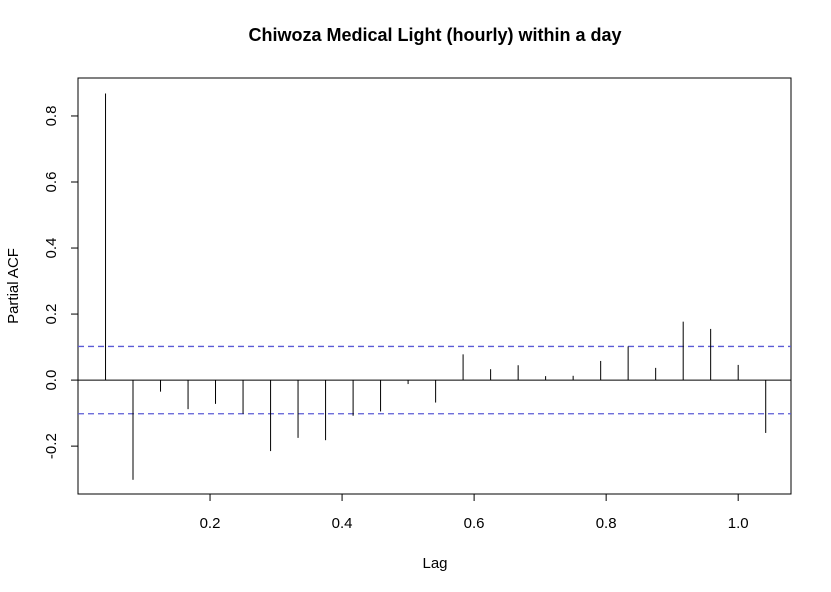 This screenshot has height=592, width=831. Describe the element at coordinates (434, 380) in the screenshot. I see `confidence-bounds` at that location.